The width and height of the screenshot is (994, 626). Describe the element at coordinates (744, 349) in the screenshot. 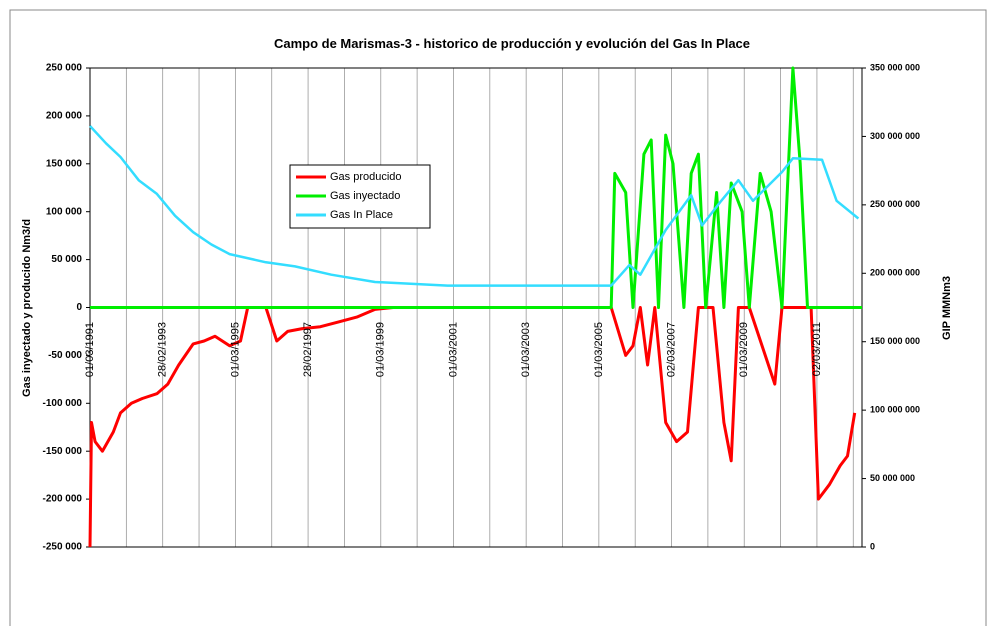

I see `x-tick-label: 01/03/2009` at that location.